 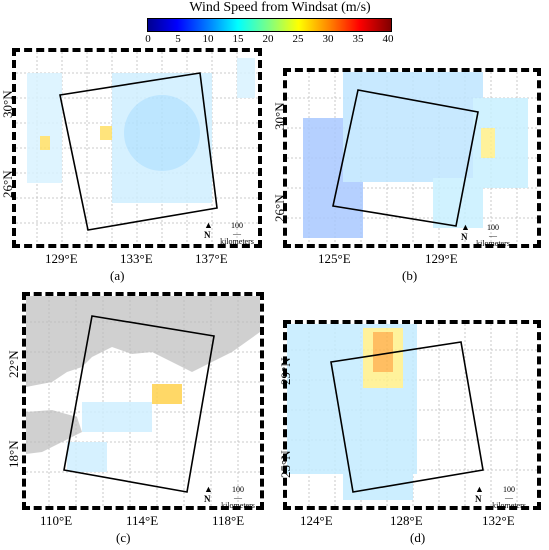 I want to click on panel-caption: (b), so click(x=410, y=275).